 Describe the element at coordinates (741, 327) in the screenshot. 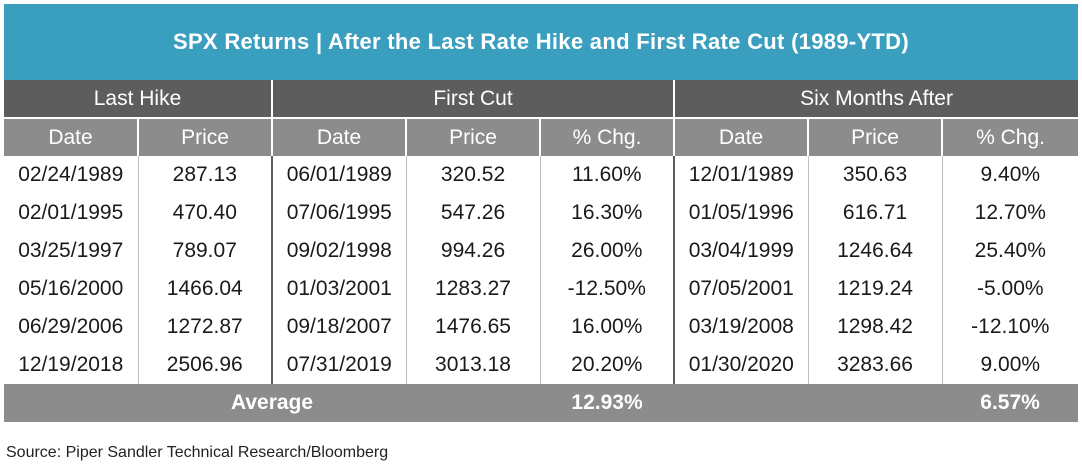

I see `six-date-cell: 03/19/2008` at that location.